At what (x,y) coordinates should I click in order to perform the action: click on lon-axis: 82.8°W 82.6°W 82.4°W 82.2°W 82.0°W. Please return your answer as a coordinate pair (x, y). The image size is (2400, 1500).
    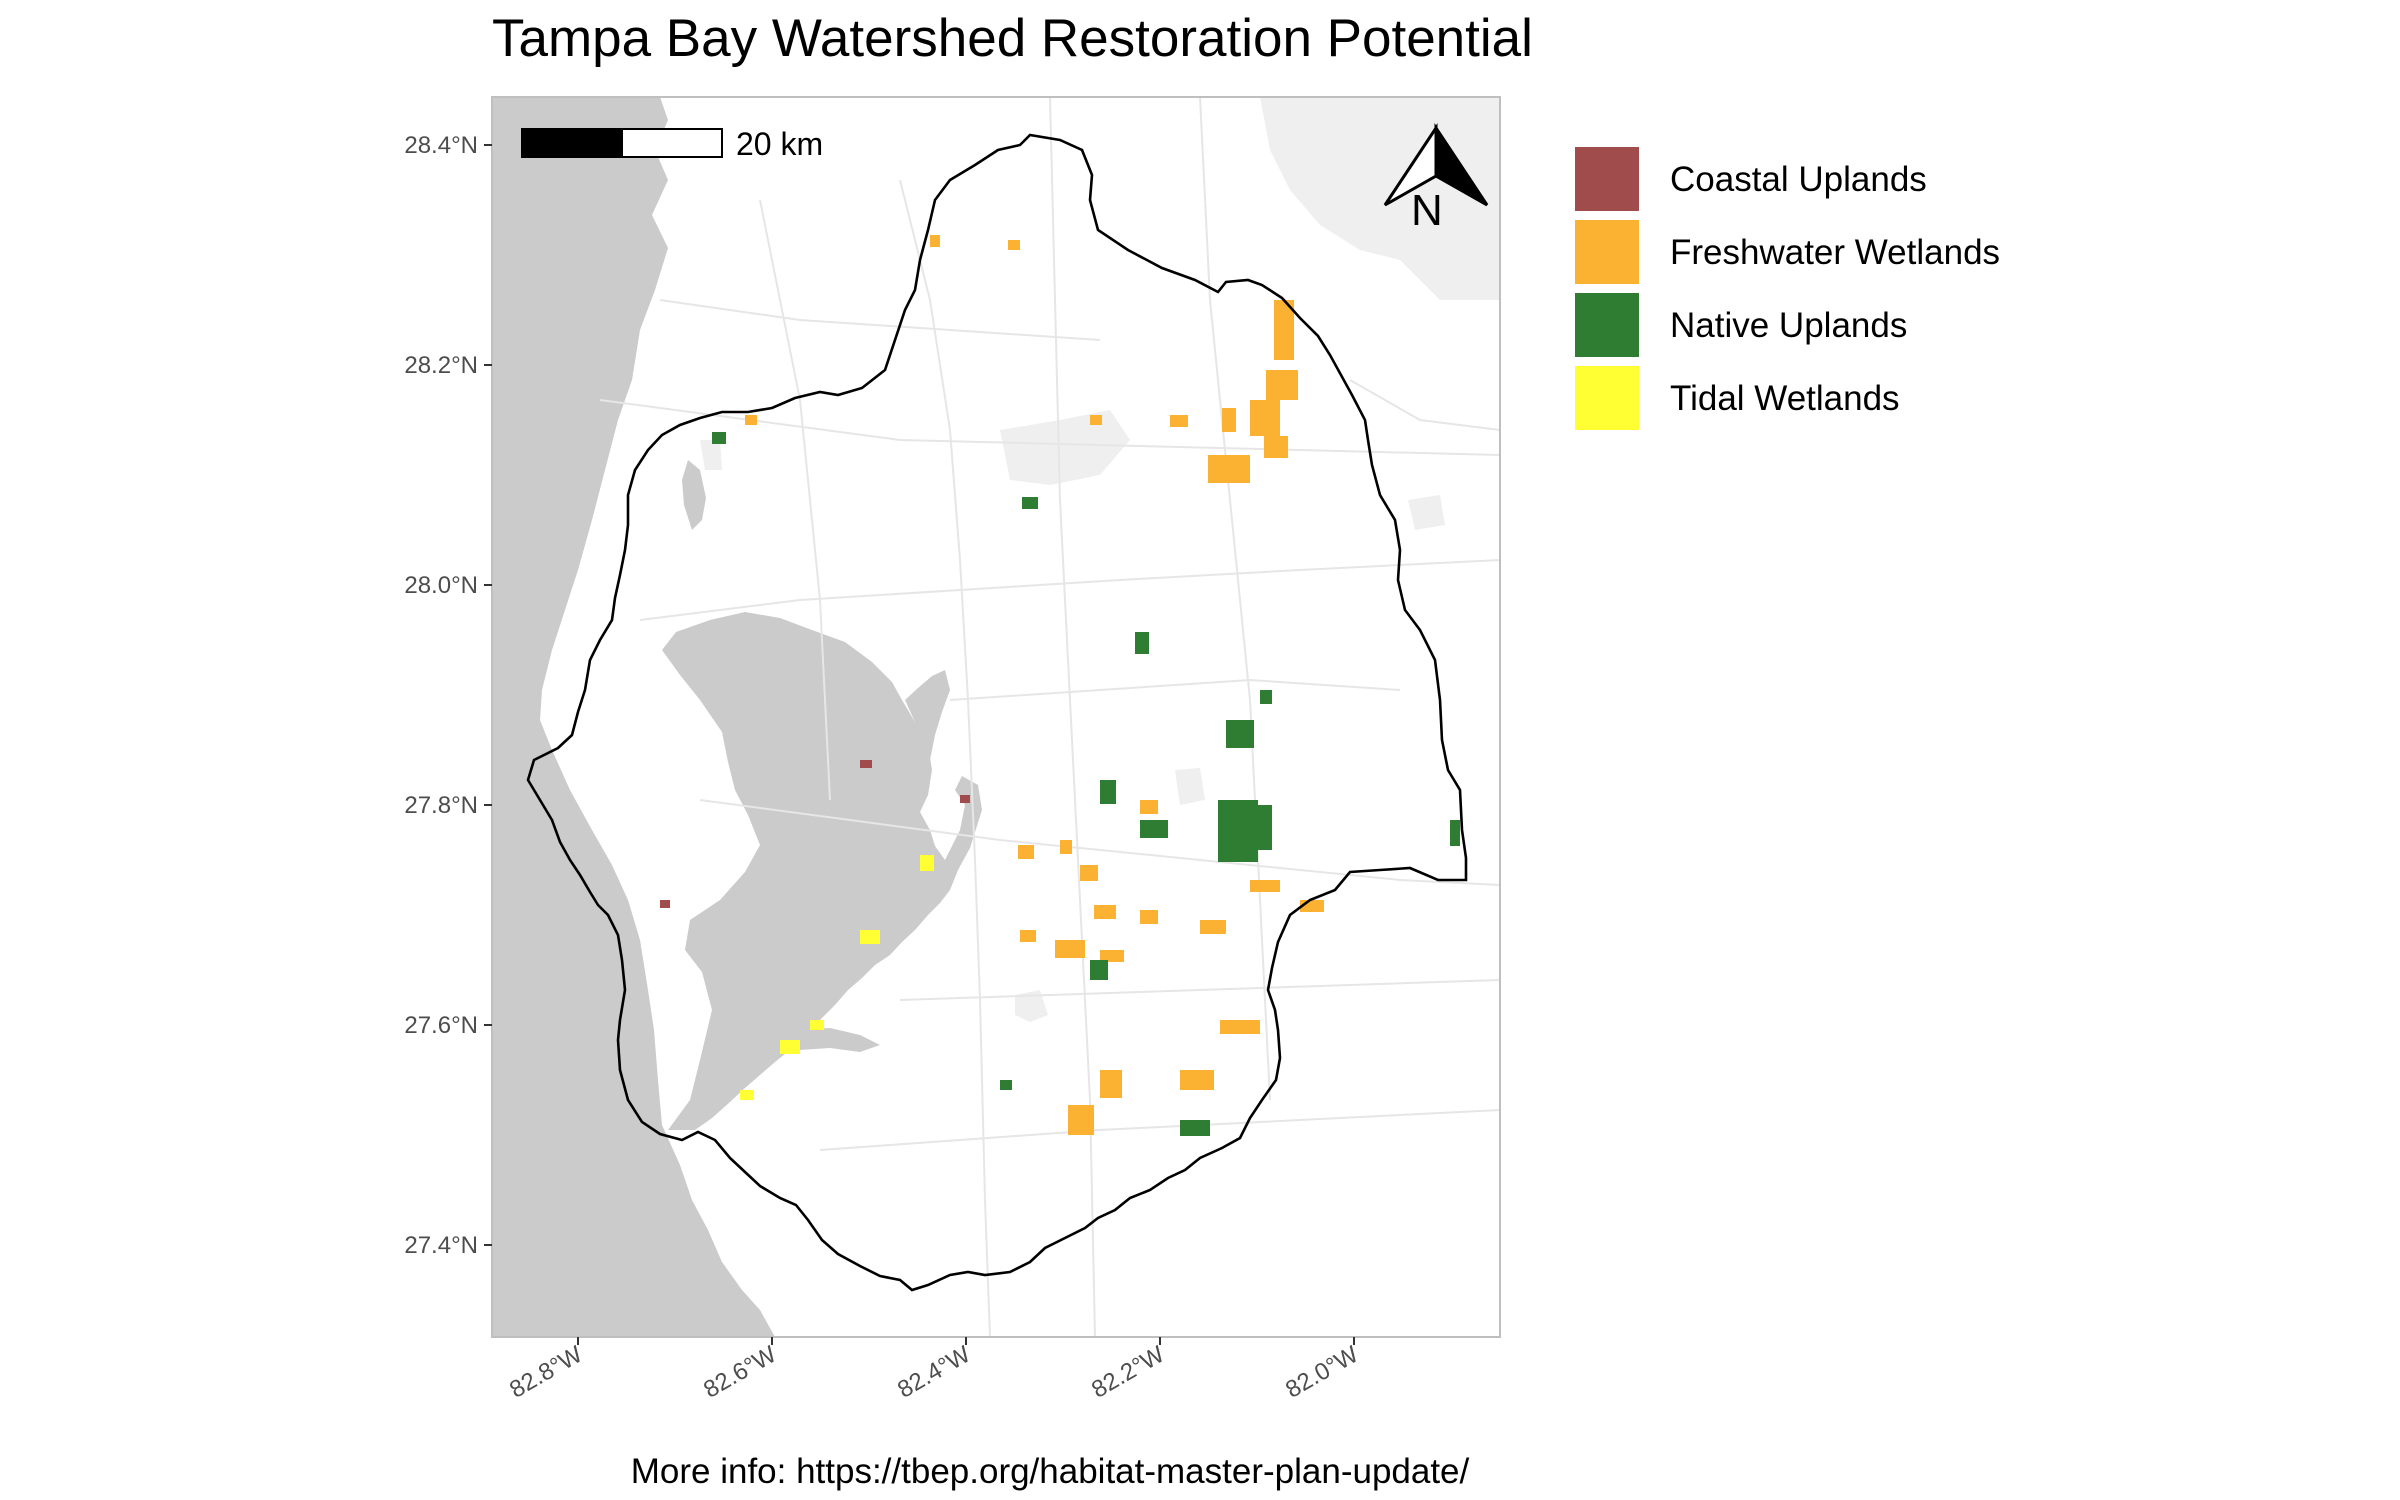
    Looking at the image, I should click on (934, 1370).